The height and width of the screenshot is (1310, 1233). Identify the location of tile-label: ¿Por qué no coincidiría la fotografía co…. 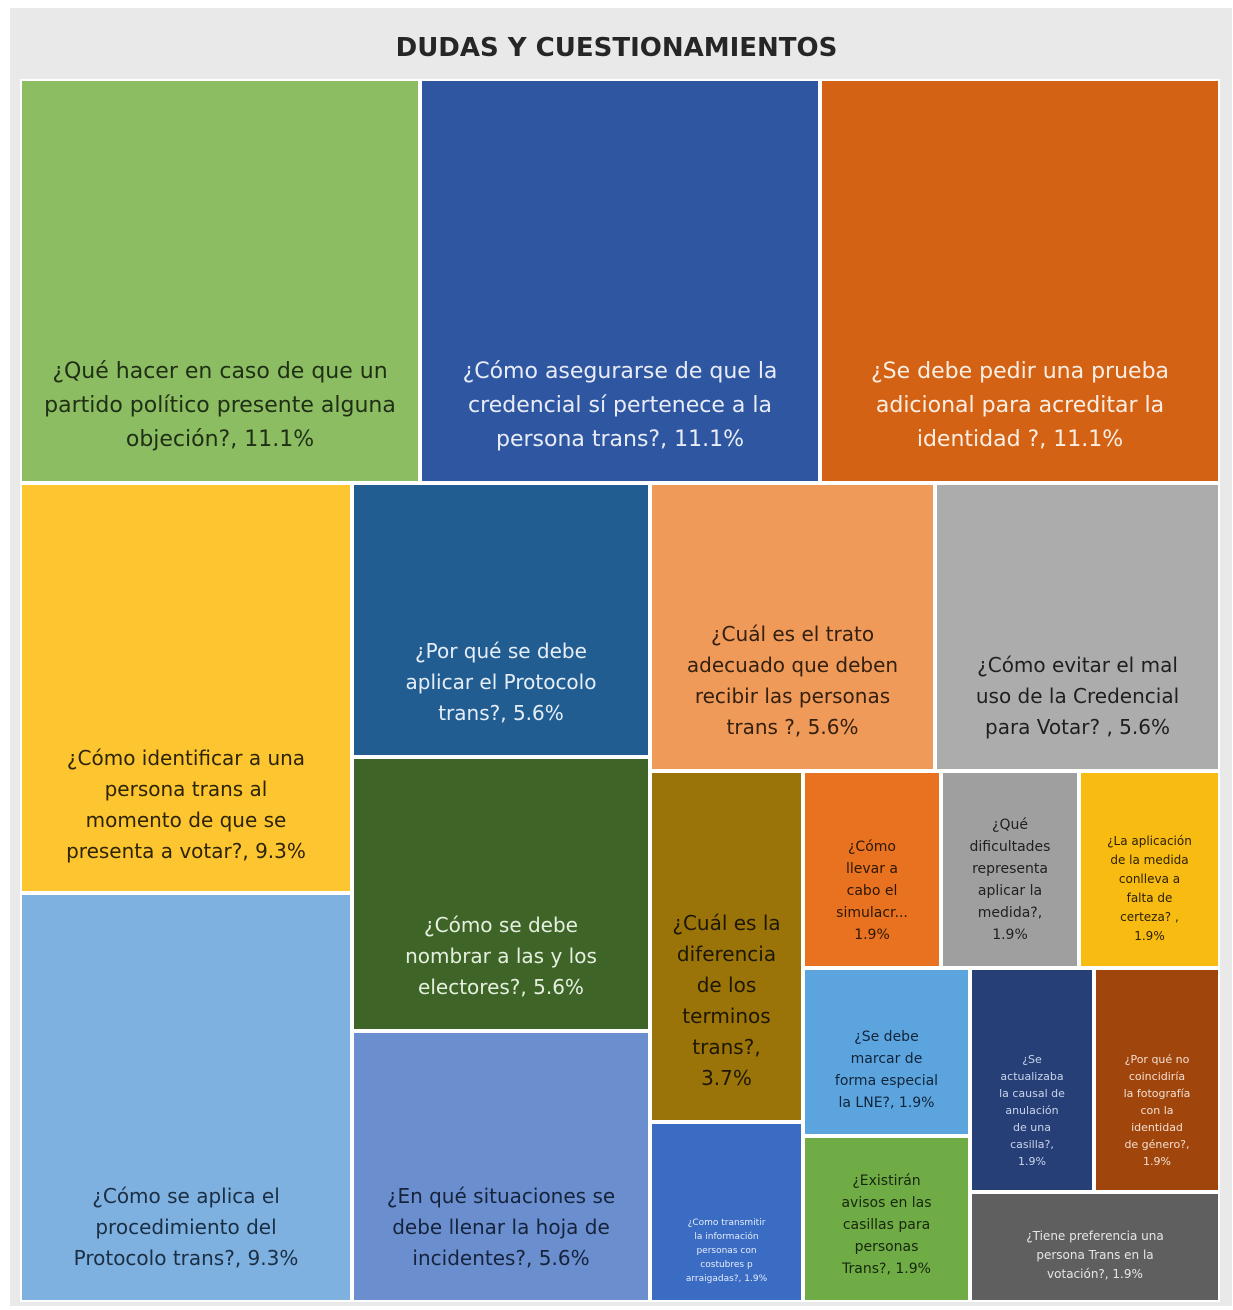
(1157, 1110).